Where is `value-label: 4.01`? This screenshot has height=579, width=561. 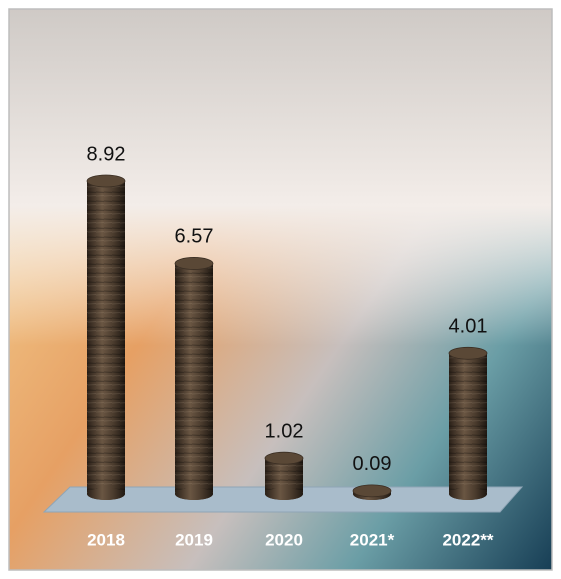 value-label: 4.01 is located at coordinates (468, 327).